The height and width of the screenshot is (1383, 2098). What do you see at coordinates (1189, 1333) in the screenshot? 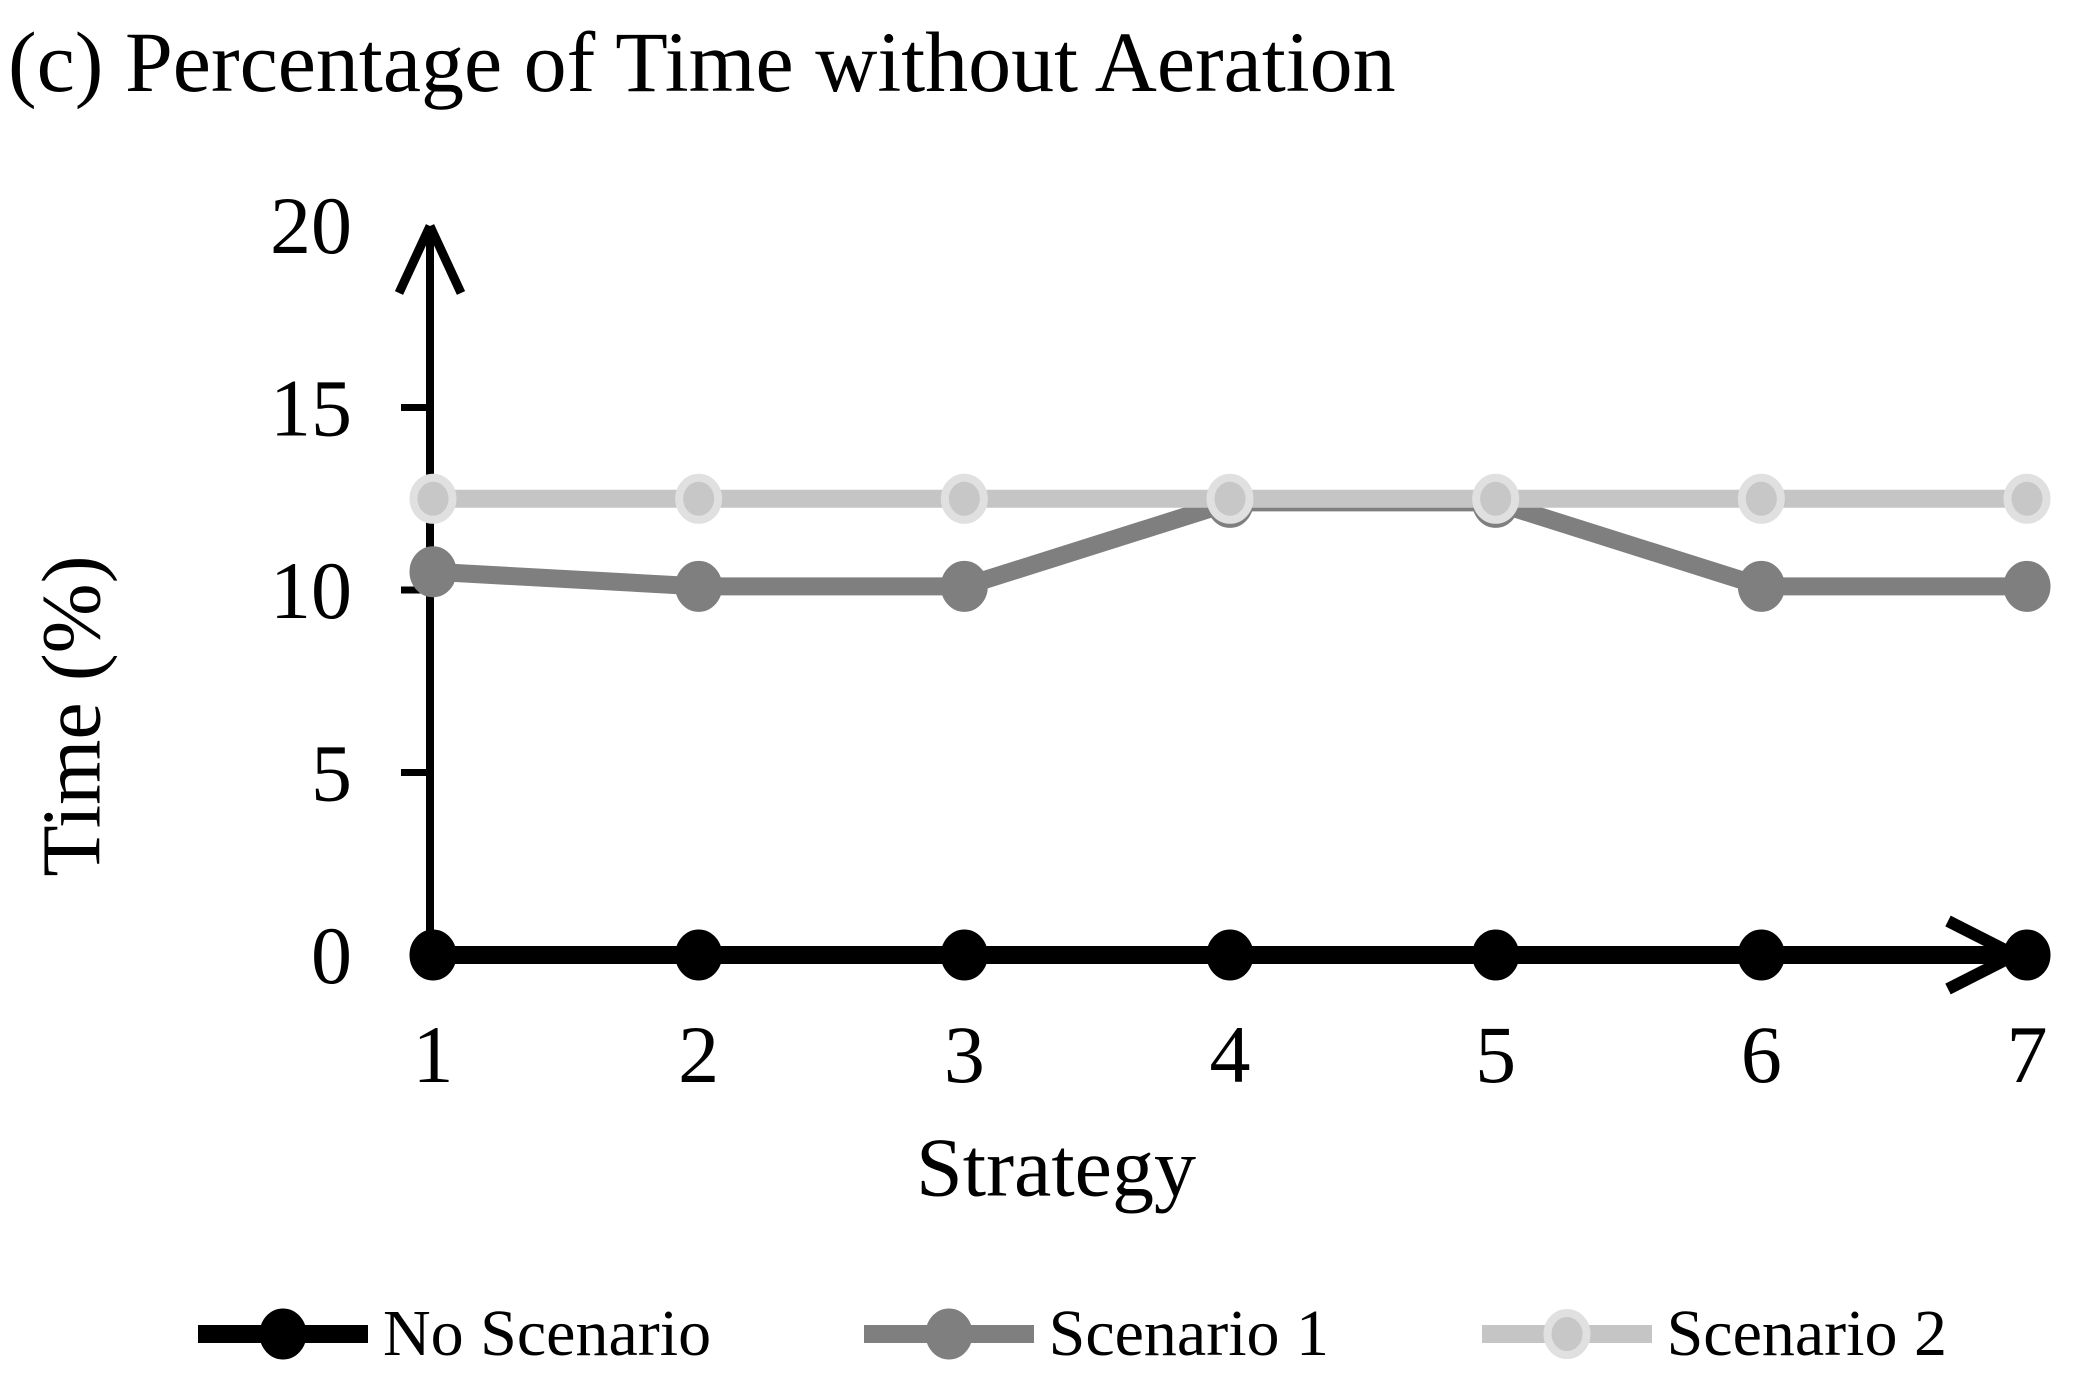
I see `legend-label: Scenario 1` at bounding box center [1189, 1333].